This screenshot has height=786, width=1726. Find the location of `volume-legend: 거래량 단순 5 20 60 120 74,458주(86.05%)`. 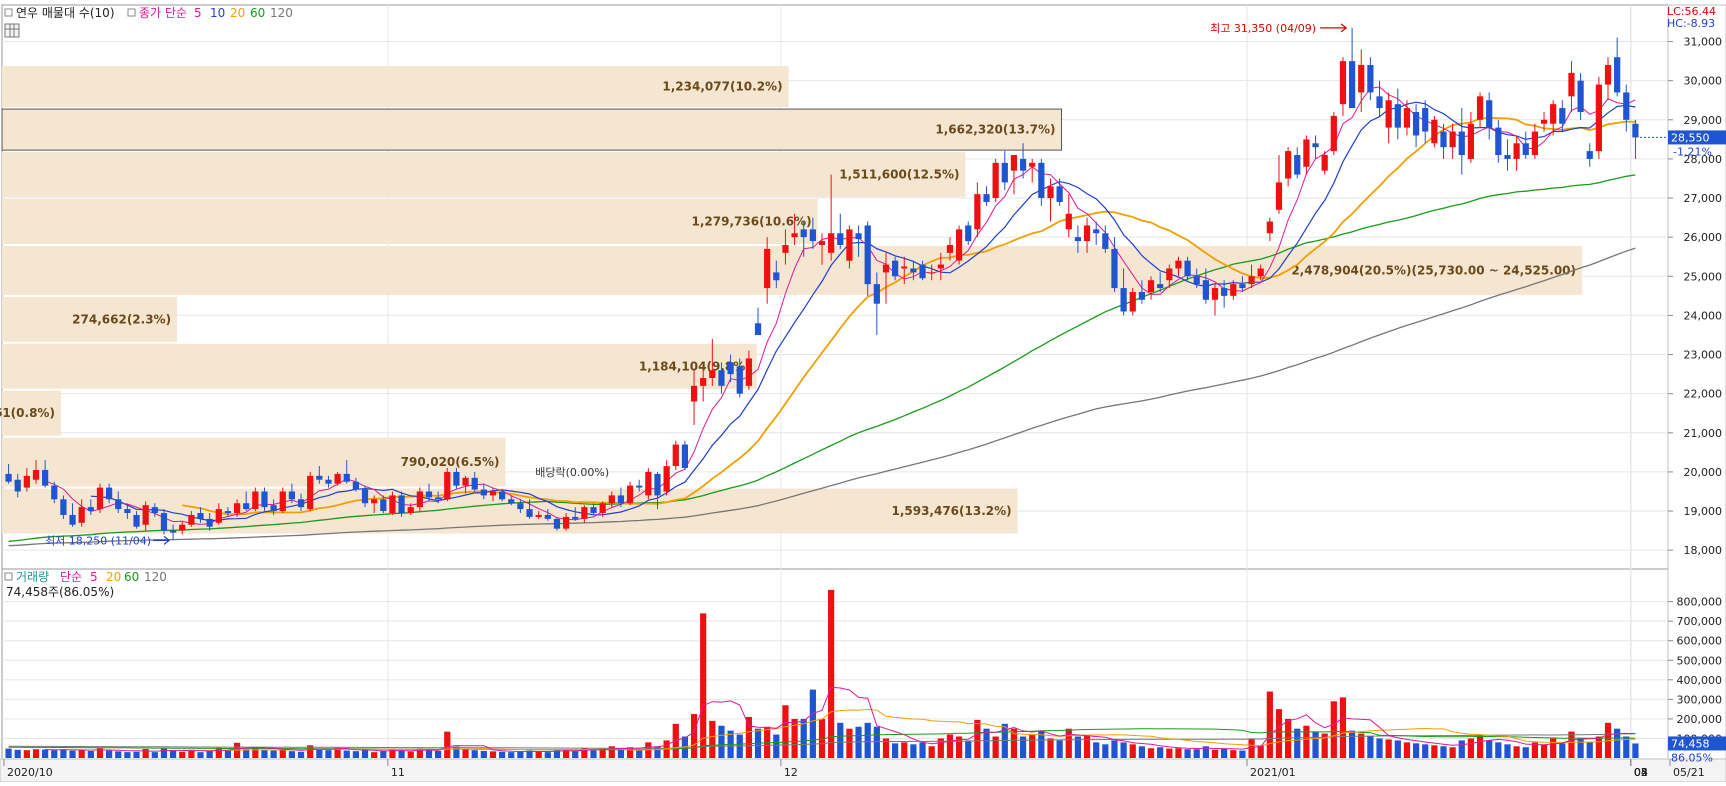

volume-legend: 거래량 단순 5 20 60 120 74,458주(86.05%) is located at coordinates (85, 584).